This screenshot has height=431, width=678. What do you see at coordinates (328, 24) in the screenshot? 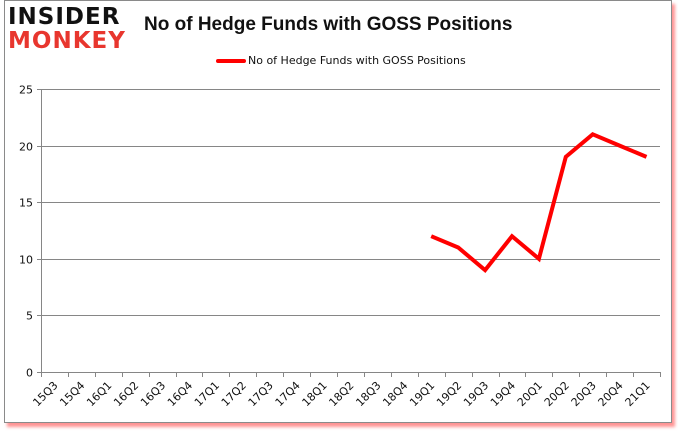
I see `chart-title: No of Hedge Funds with GOSS Positions` at bounding box center [328, 24].